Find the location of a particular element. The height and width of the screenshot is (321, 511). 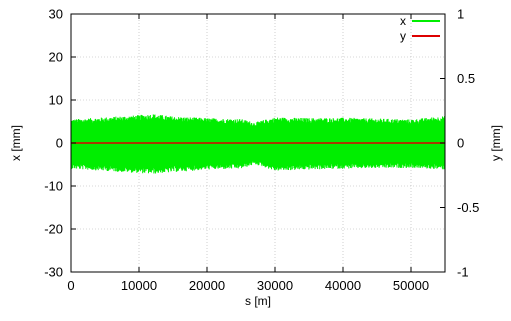

y-axis-left-label: x [mm] is located at coordinates (16, 143).